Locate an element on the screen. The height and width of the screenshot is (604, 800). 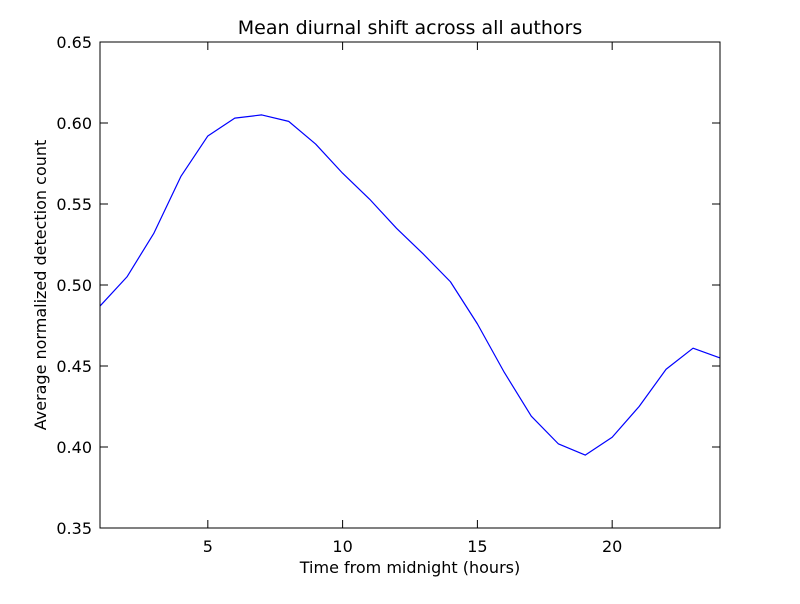
y-tick-label: 0.50 is located at coordinates (74, 285).